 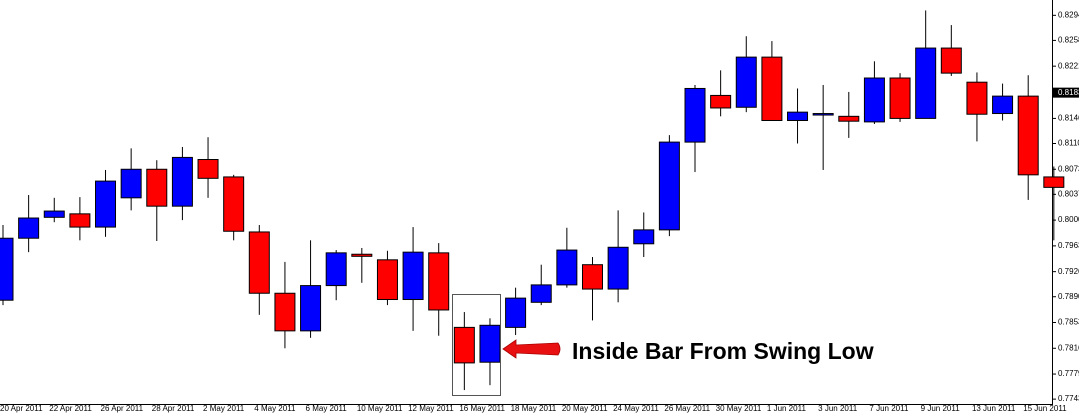 I want to click on x-tick-label: 26 May 2011, so click(x=687, y=408).